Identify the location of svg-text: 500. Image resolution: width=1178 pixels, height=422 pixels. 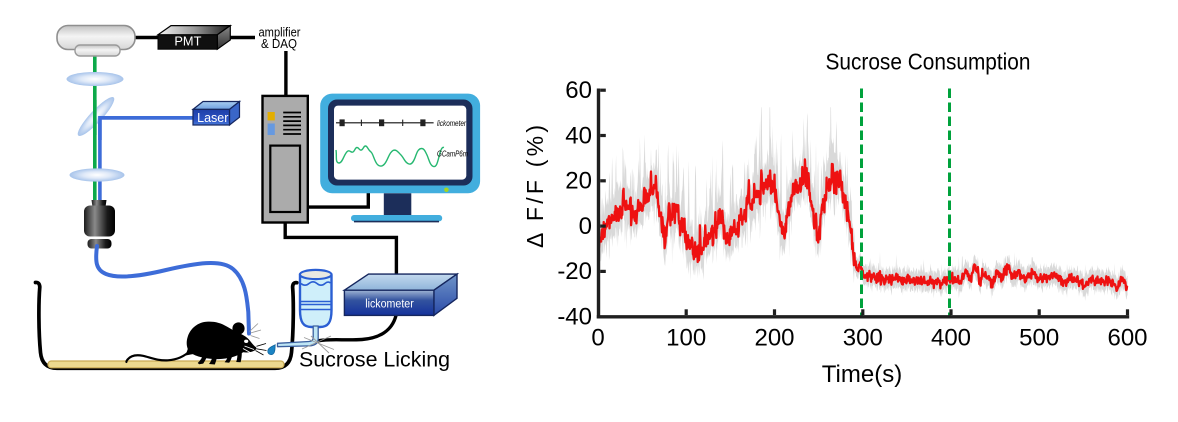
(1039, 338).